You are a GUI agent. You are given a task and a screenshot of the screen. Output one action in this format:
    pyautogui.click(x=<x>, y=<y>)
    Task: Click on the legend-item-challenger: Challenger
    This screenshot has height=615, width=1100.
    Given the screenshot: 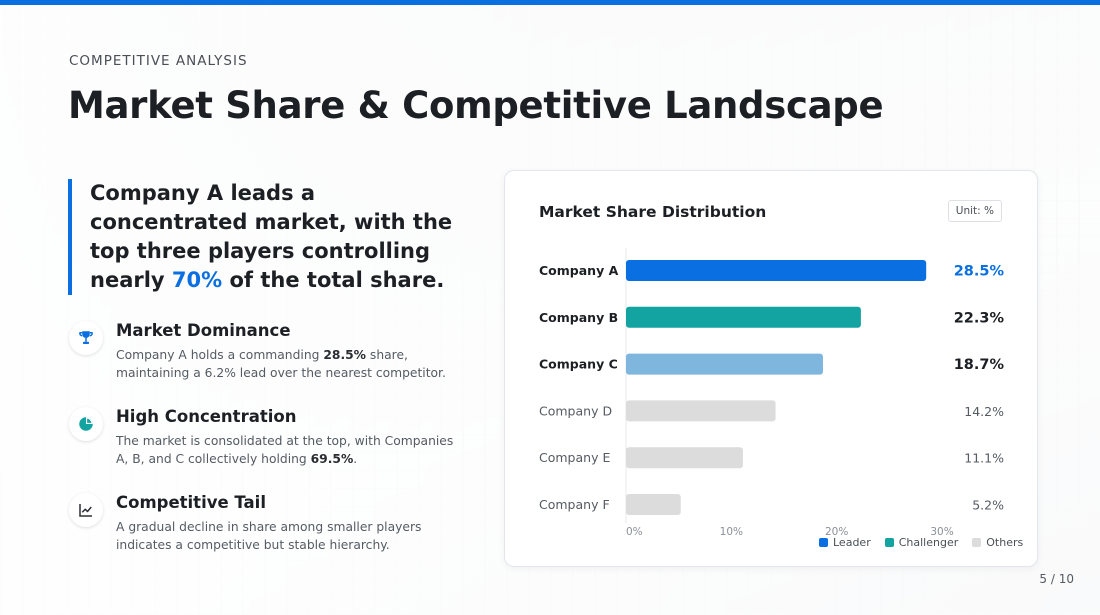 What is the action you would take?
    pyautogui.click(x=921, y=542)
    